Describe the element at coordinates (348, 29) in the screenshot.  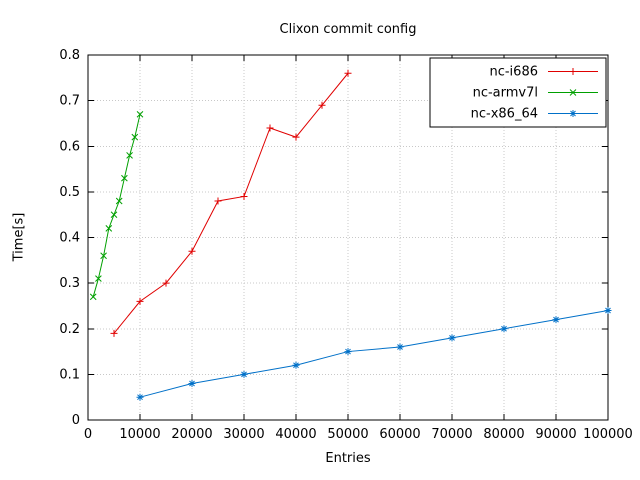
I see `chart-title: Clixon commit config` at that location.